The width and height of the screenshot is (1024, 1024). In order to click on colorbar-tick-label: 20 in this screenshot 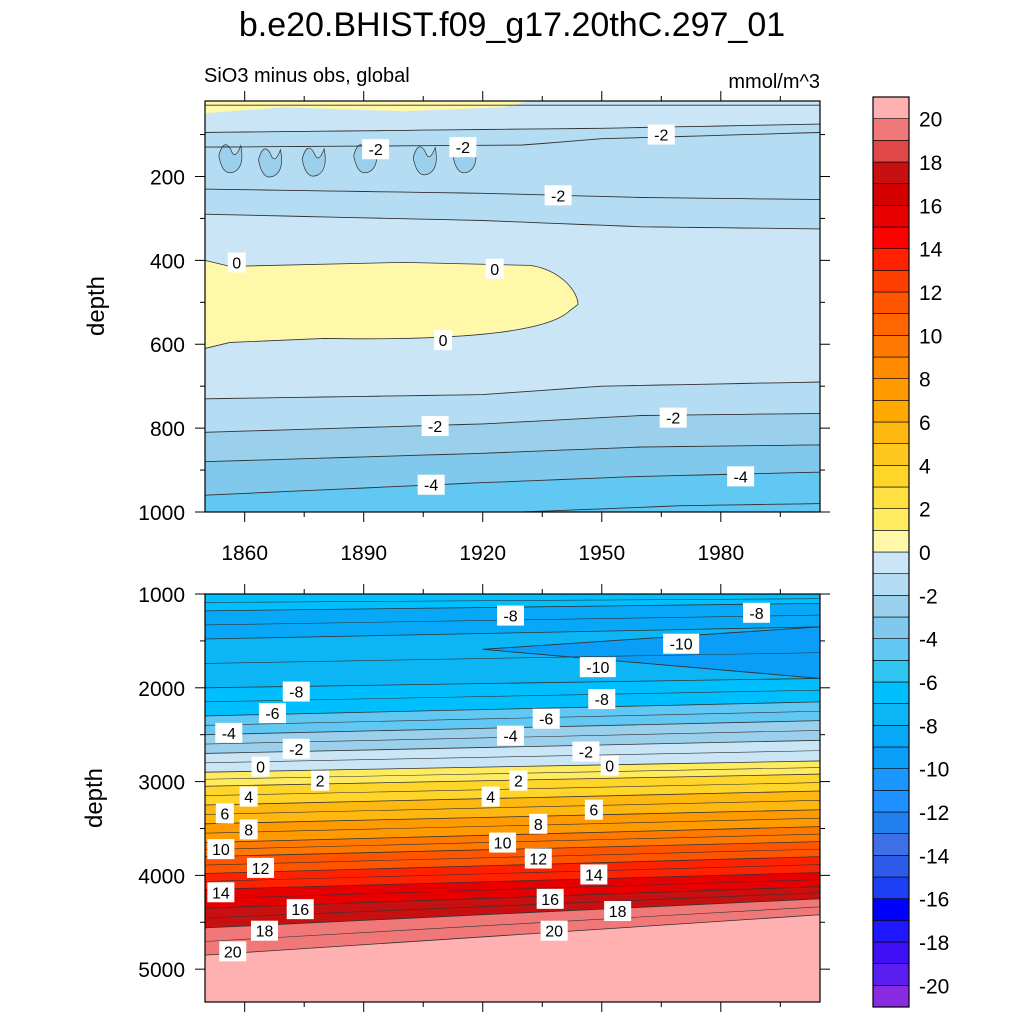, I will do `click(930, 120)`.